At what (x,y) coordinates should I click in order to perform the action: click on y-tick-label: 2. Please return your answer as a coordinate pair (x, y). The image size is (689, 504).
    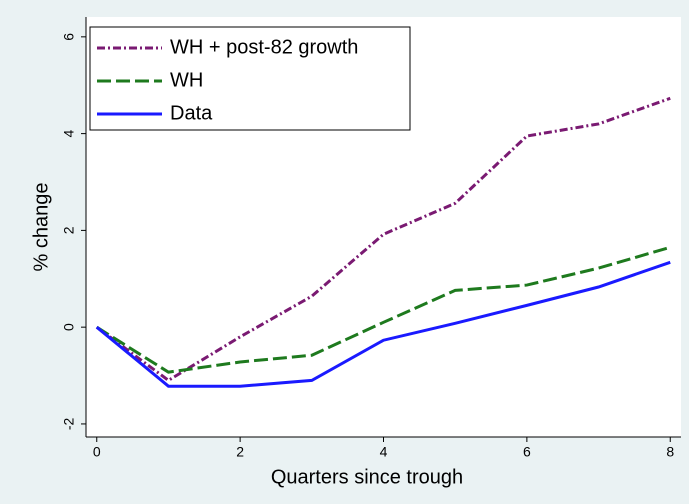
    Looking at the image, I should click on (69, 230).